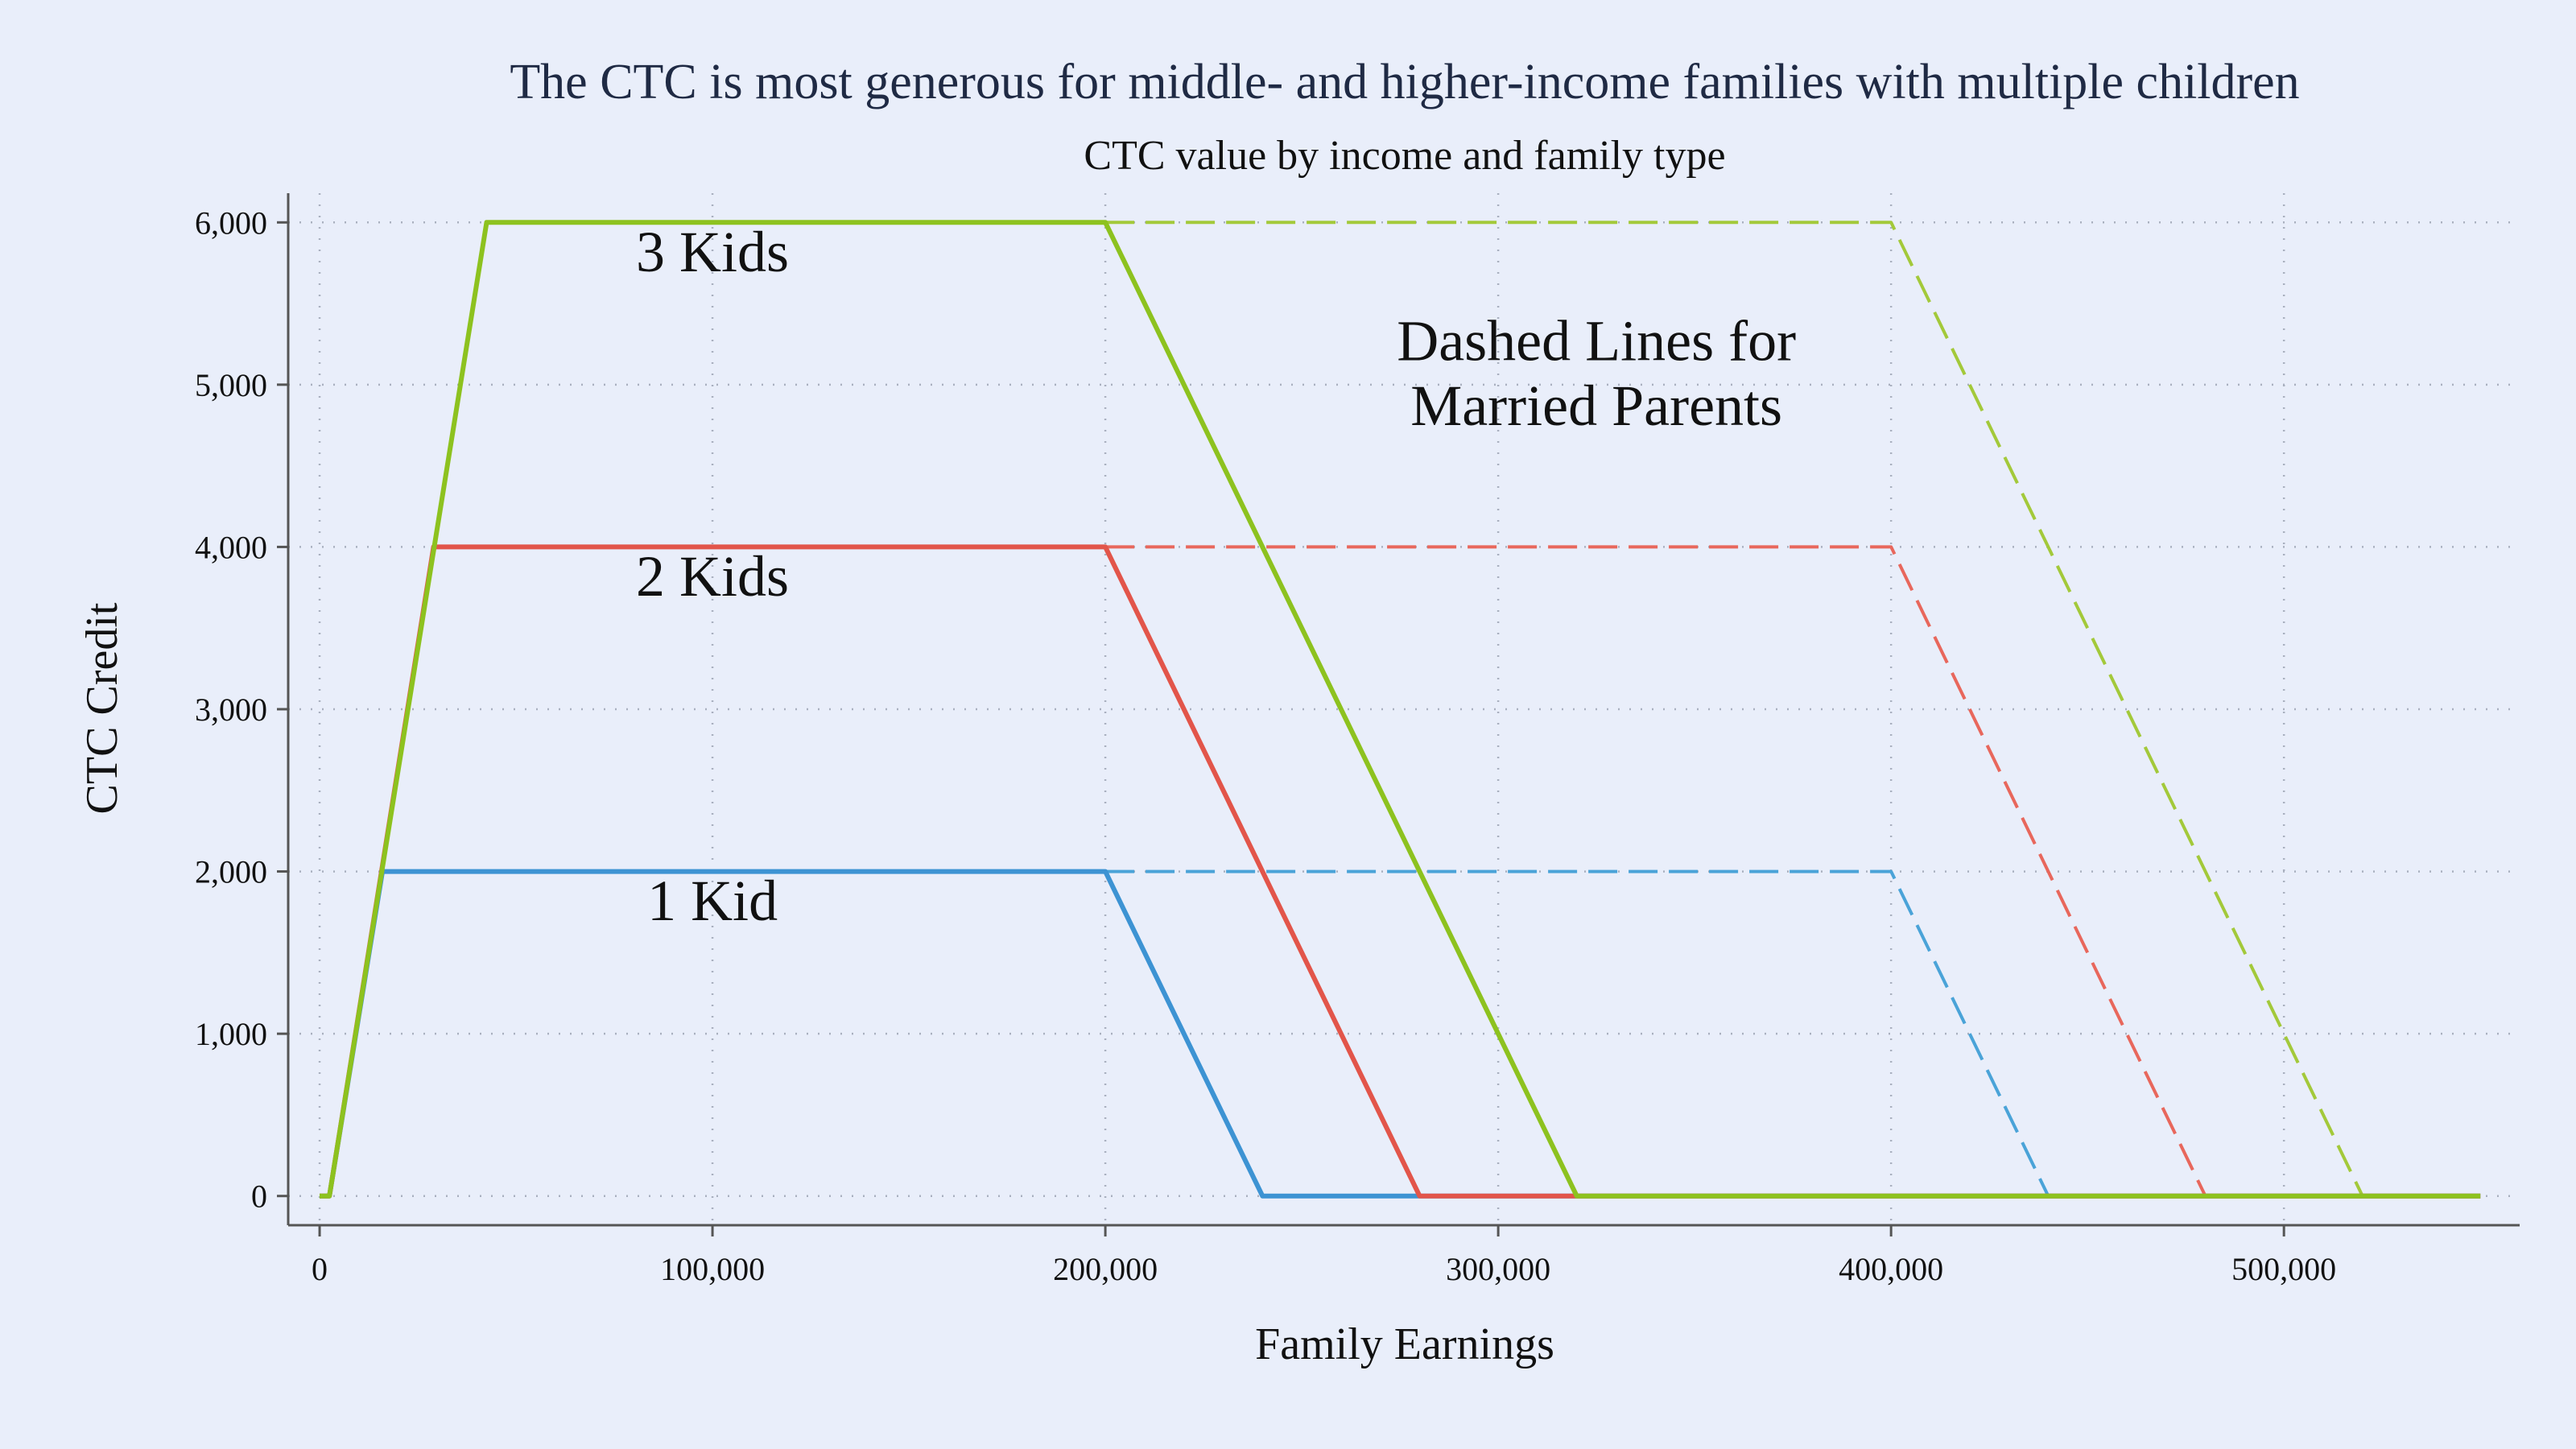 The image size is (2576, 1449). Describe the element at coordinates (712, 901) in the screenshot. I see `annotation-label: 1 Kid` at that location.